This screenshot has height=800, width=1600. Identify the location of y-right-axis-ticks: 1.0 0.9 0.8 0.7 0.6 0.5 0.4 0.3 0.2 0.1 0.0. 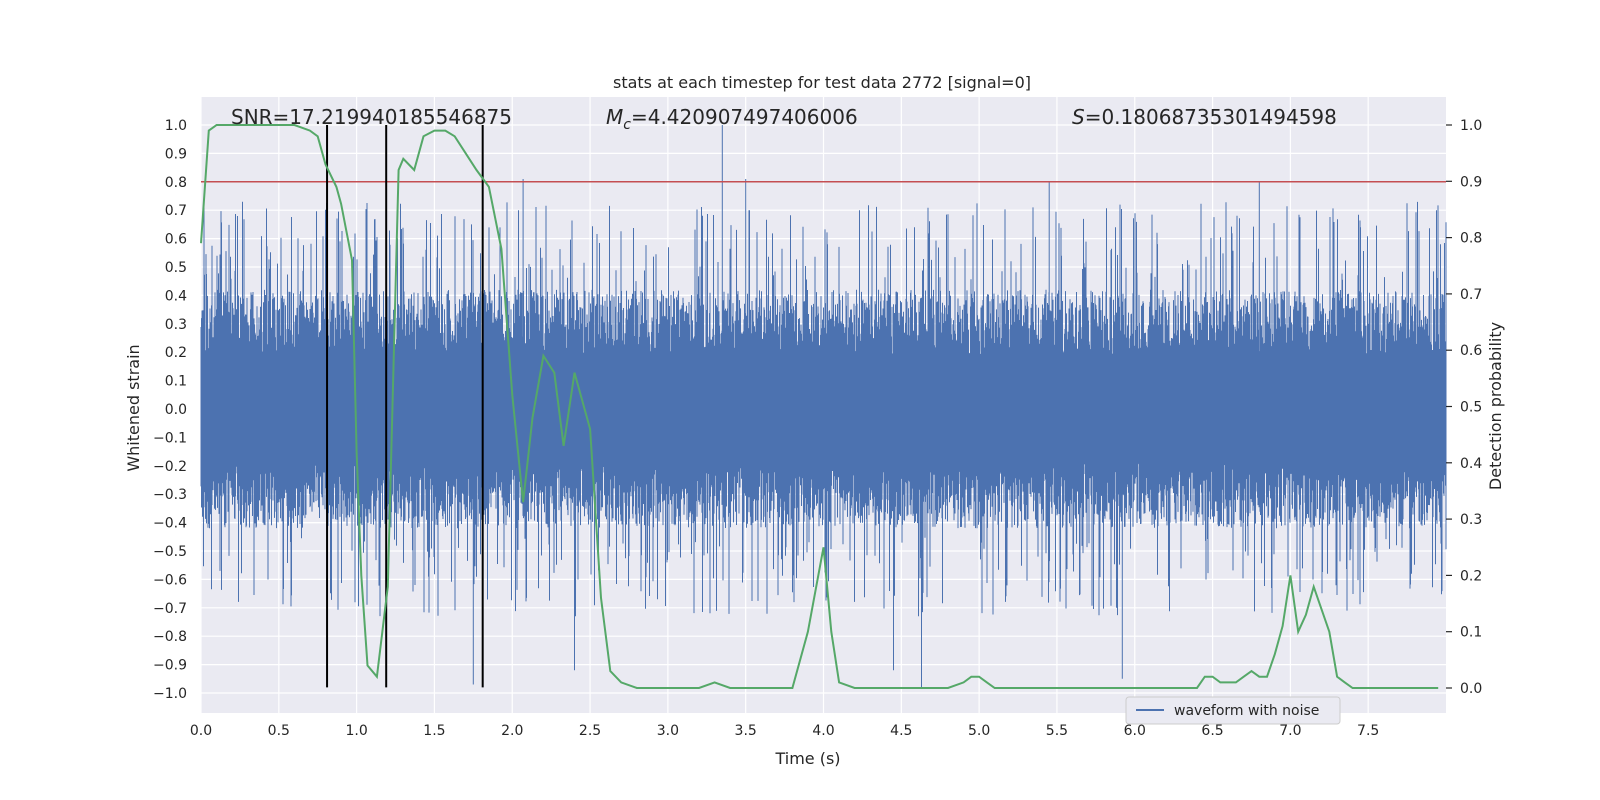
(1464, 407).